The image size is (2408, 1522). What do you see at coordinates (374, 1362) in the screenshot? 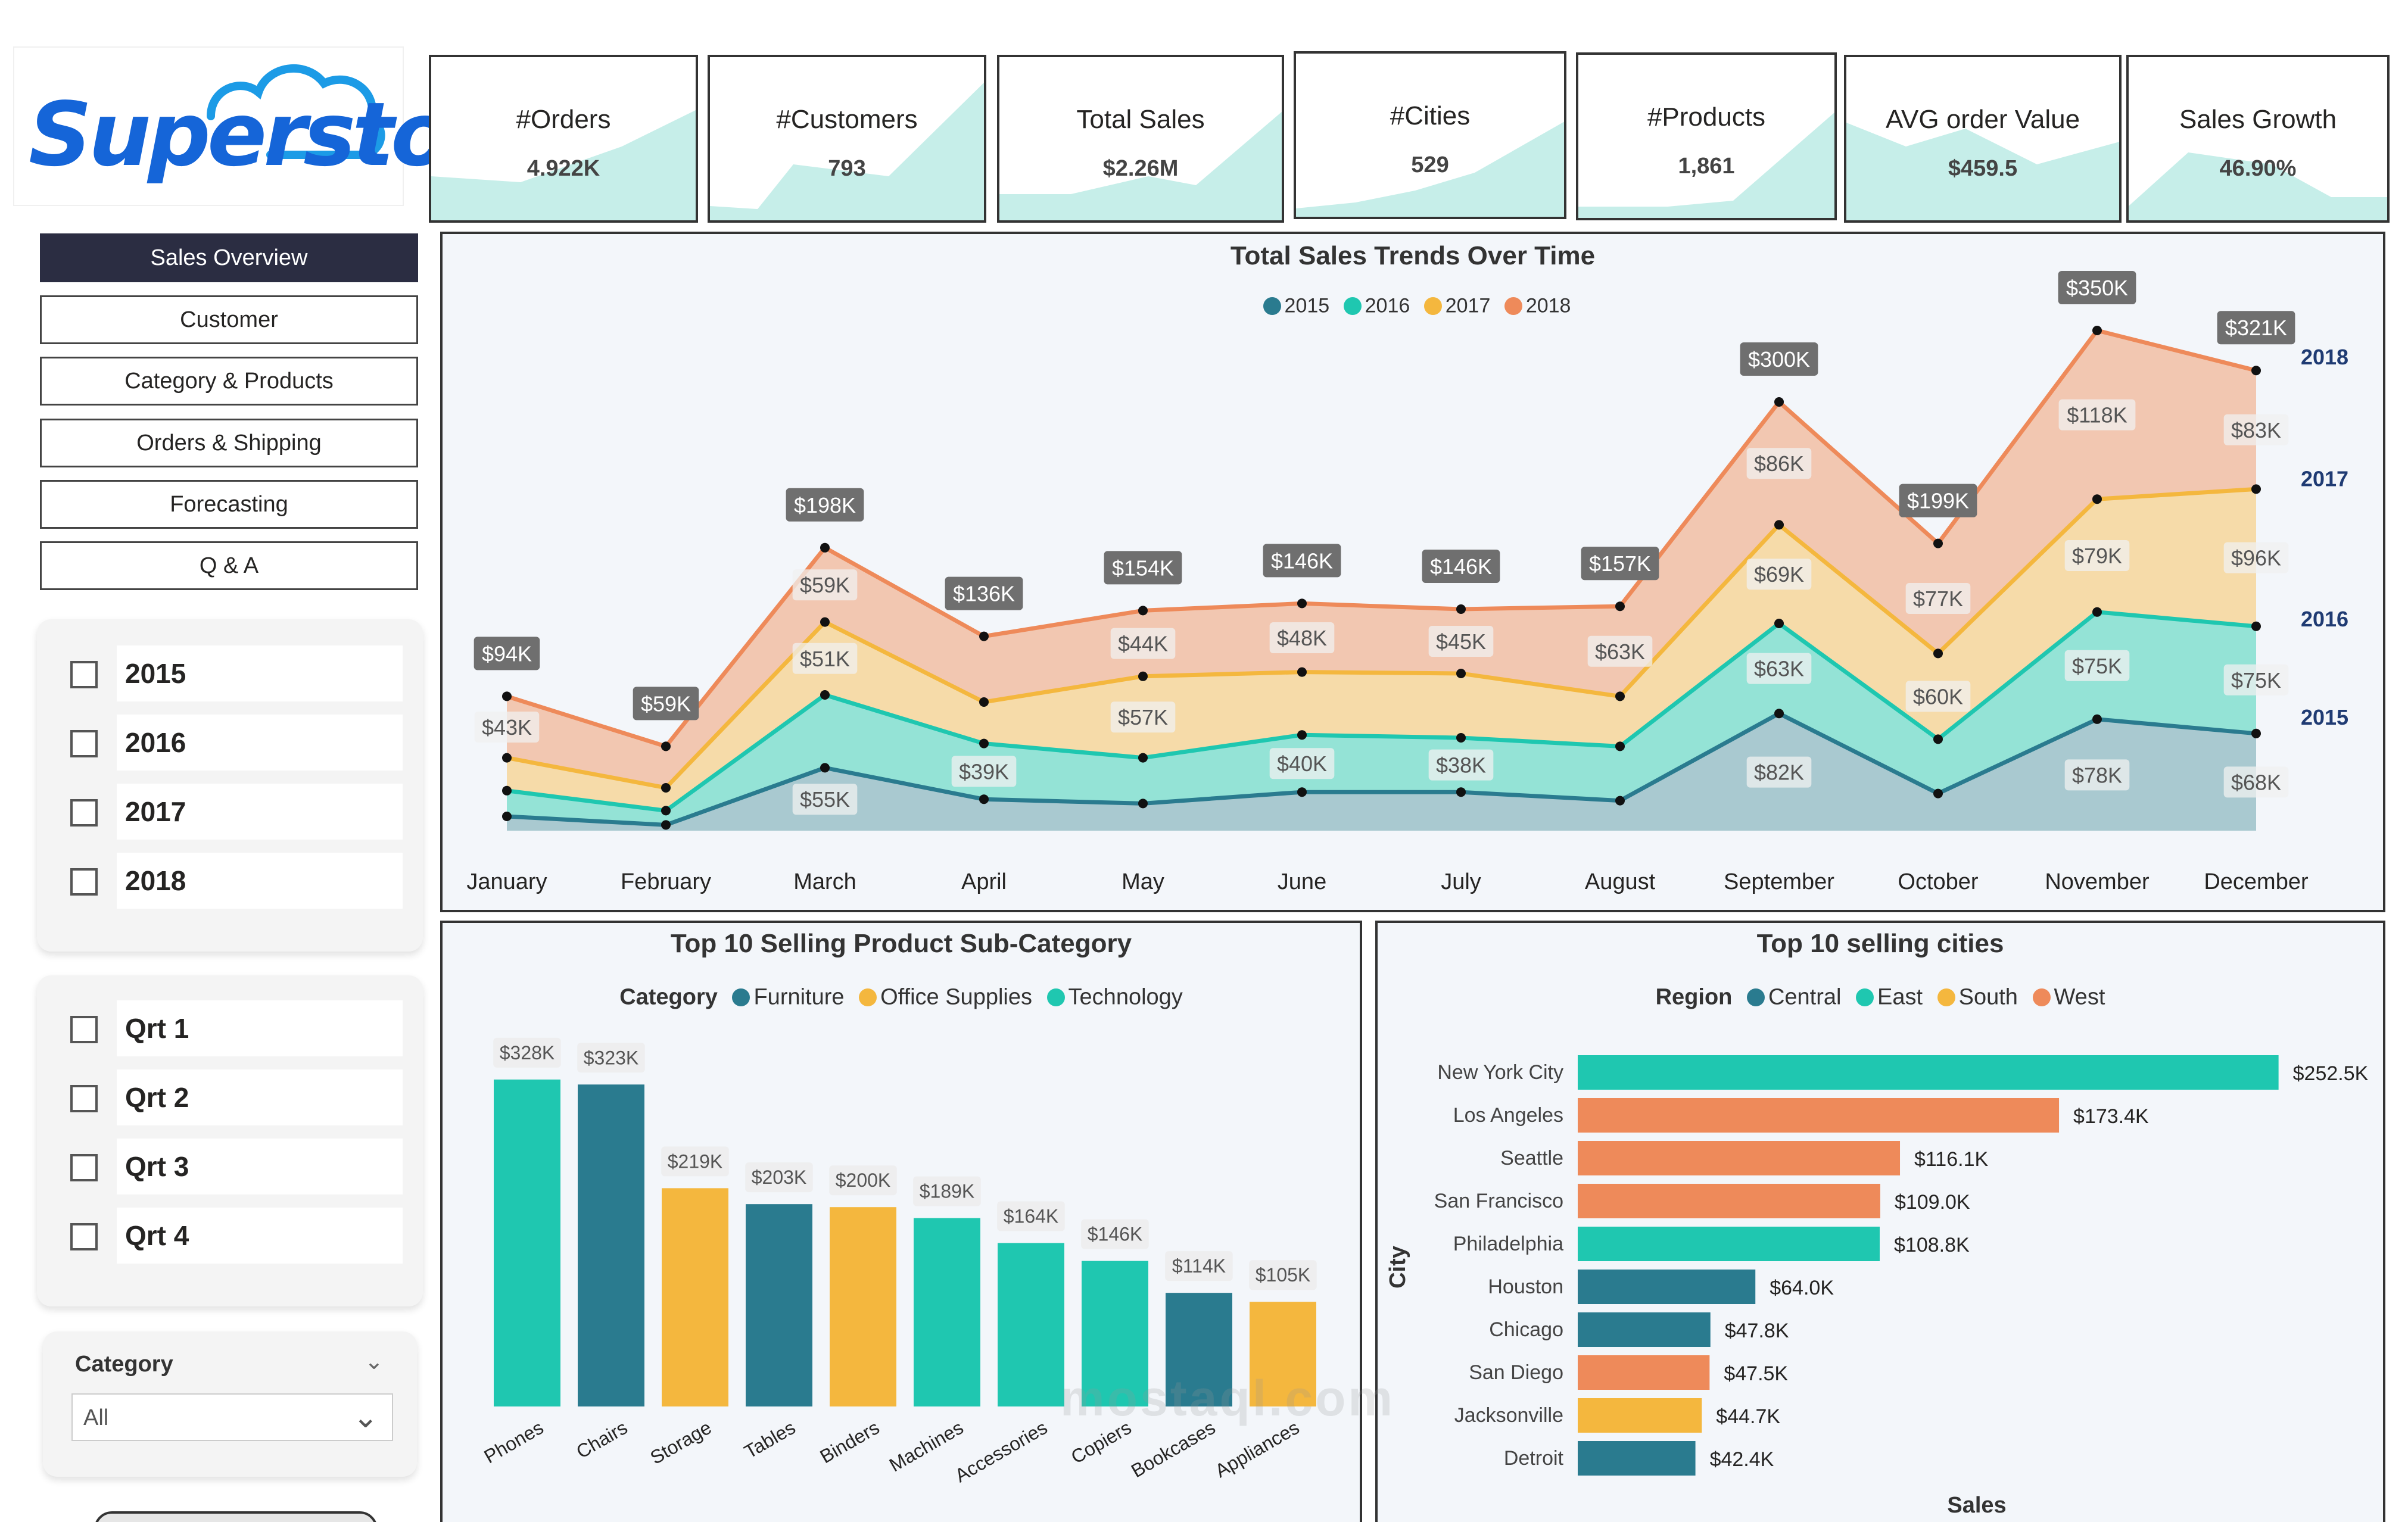
I see `chevron-down-icon: ⌄` at bounding box center [374, 1362].